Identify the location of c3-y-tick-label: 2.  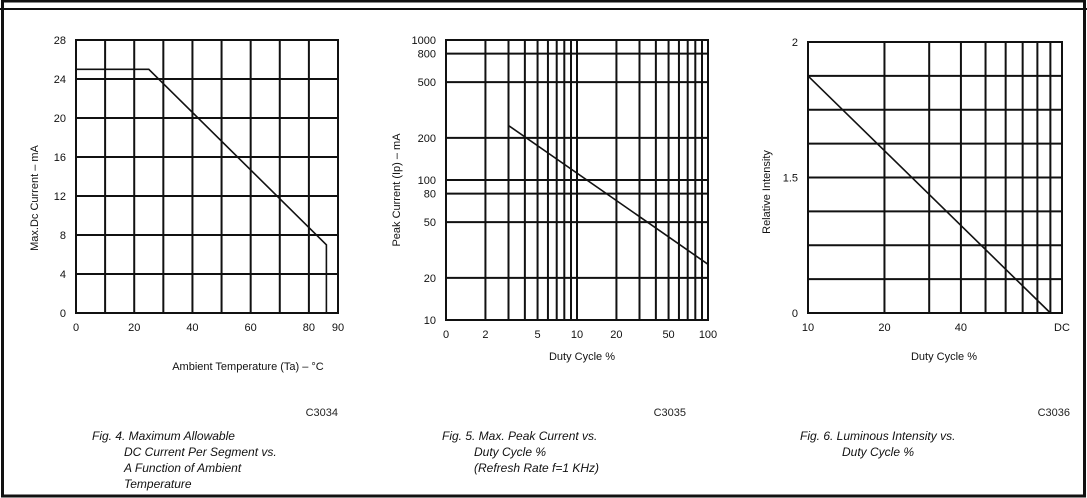
(795, 43).